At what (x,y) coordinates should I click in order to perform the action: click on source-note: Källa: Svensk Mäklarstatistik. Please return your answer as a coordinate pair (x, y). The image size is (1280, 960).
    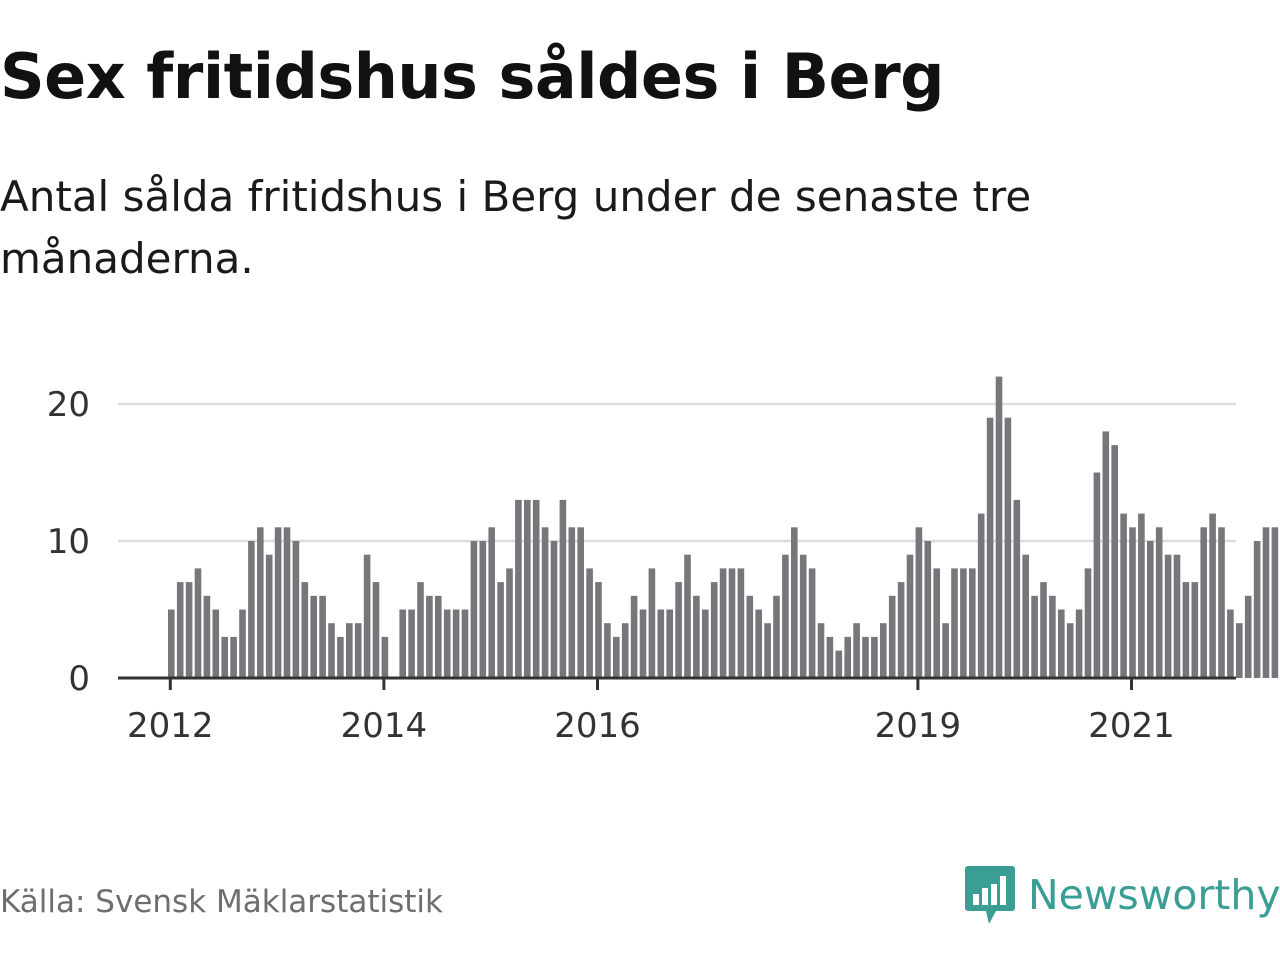
    Looking at the image, I should click on (221, 902).